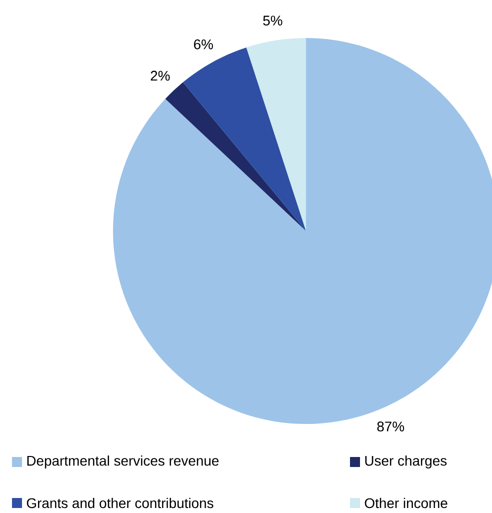 Image resolution: width=492 pixels, height=513 pixels. I want to click on data-label: 6%, so click(203, 44).